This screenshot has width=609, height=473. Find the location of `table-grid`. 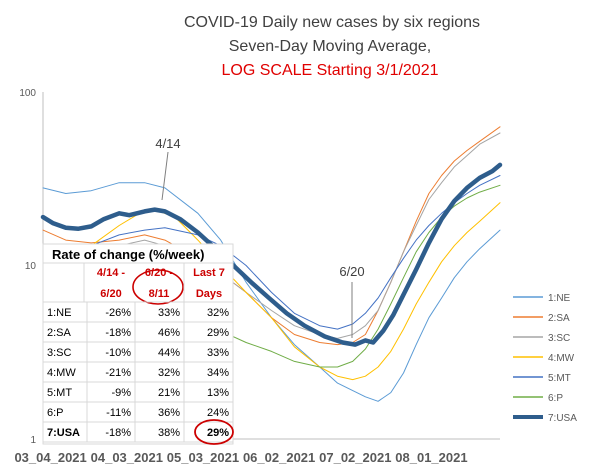

table-grid is located at coordinates (138, 353).